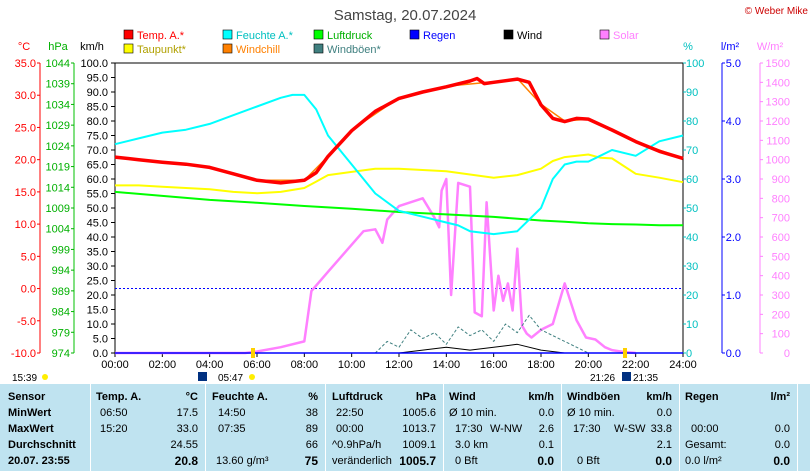 The width and height of the screenshot is (810, 471). Describe the element at coordinates (545, 461) in the screenshot. I see `wind-now-value: 0.0` at that location.